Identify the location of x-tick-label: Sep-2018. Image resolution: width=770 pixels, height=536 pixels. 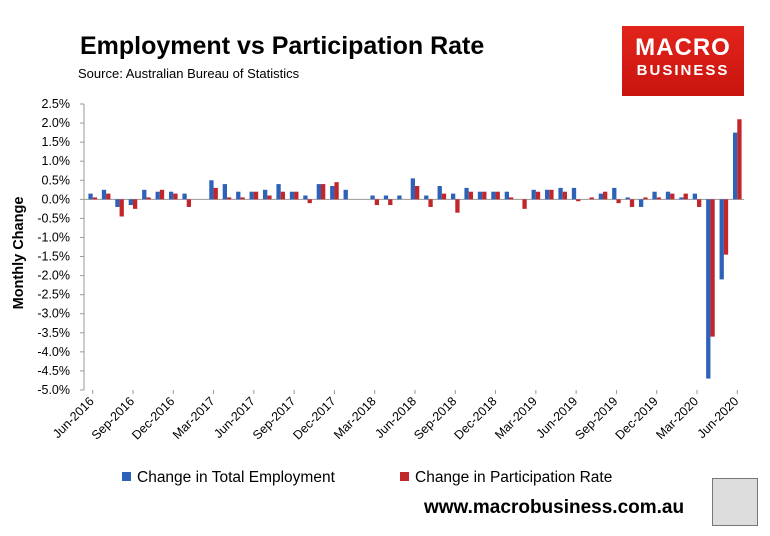
(435, 418).